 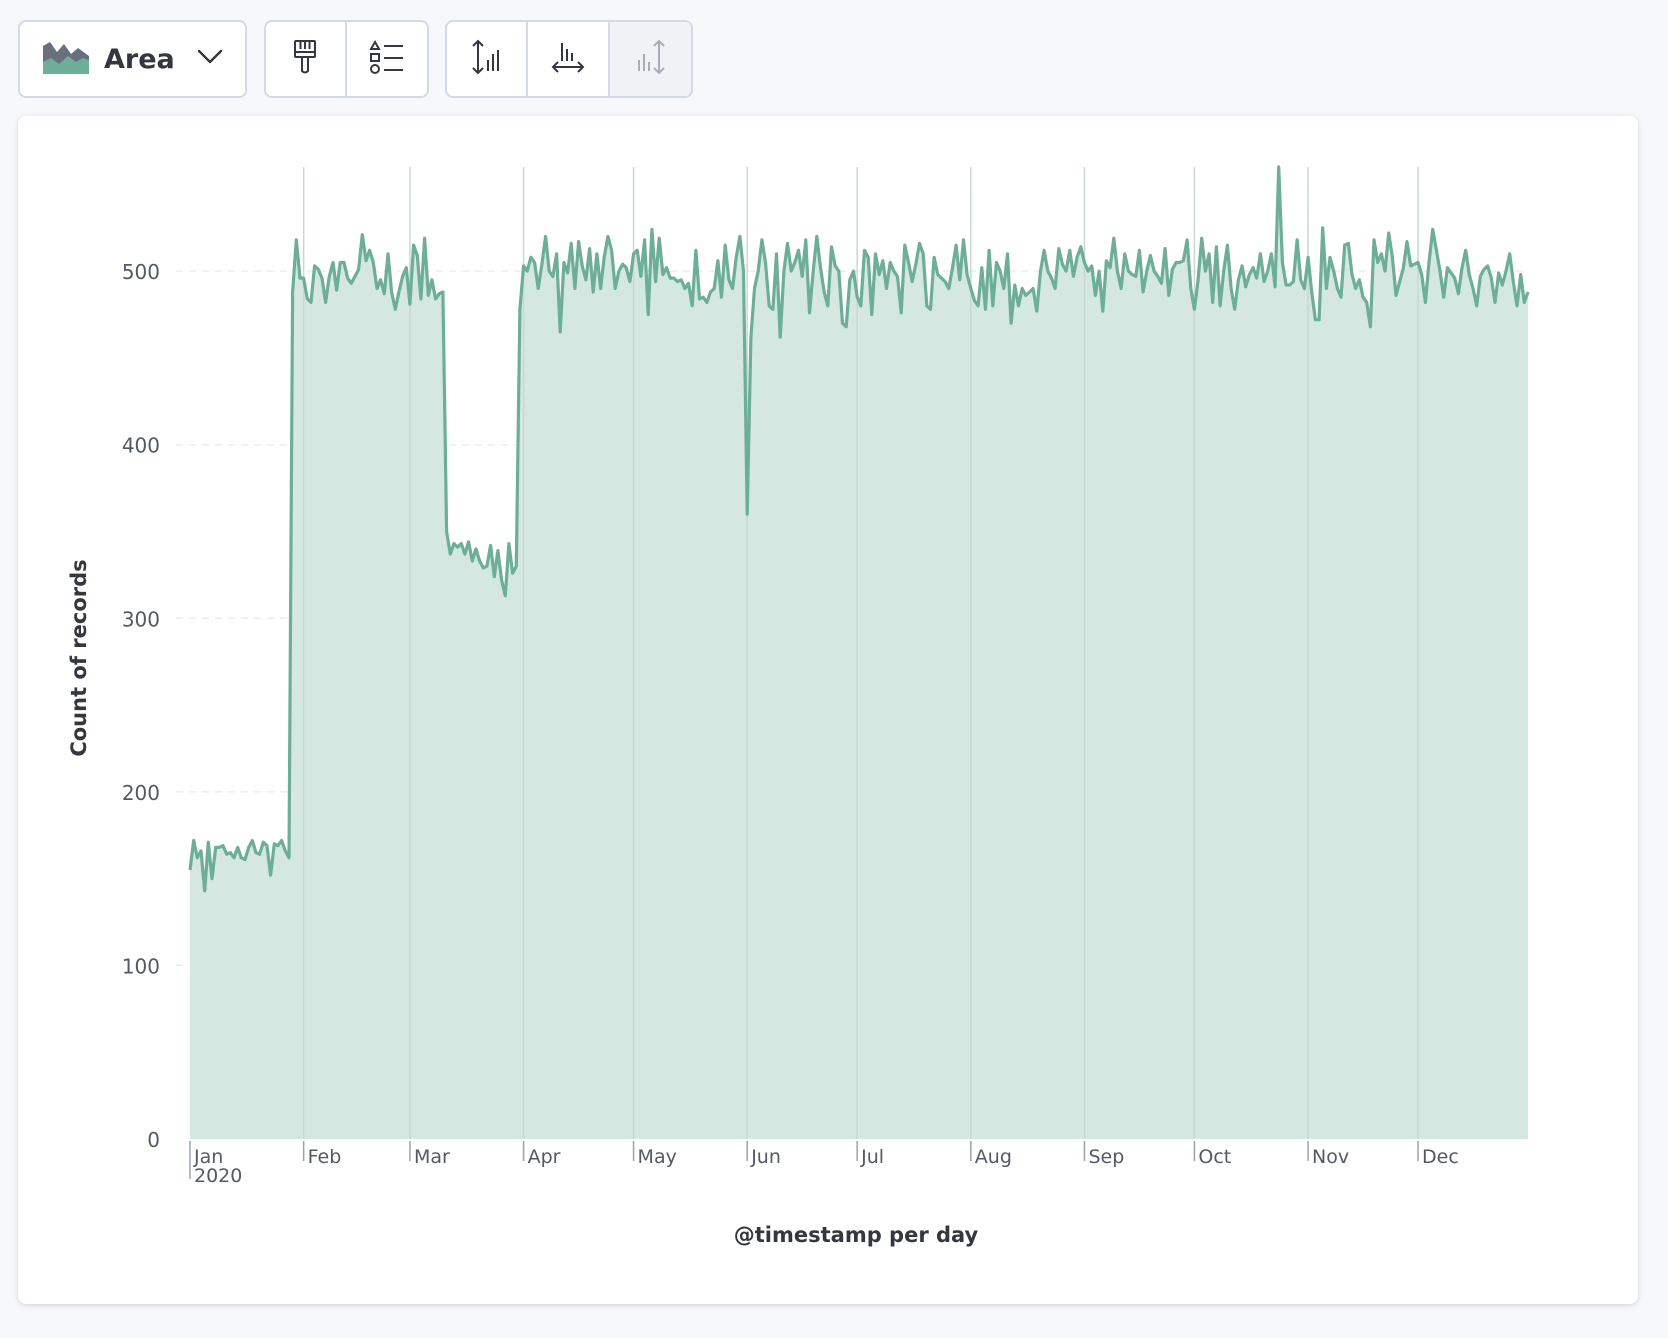 I want to click on x-tick-label: Mar, so click(x=432, y=1157).